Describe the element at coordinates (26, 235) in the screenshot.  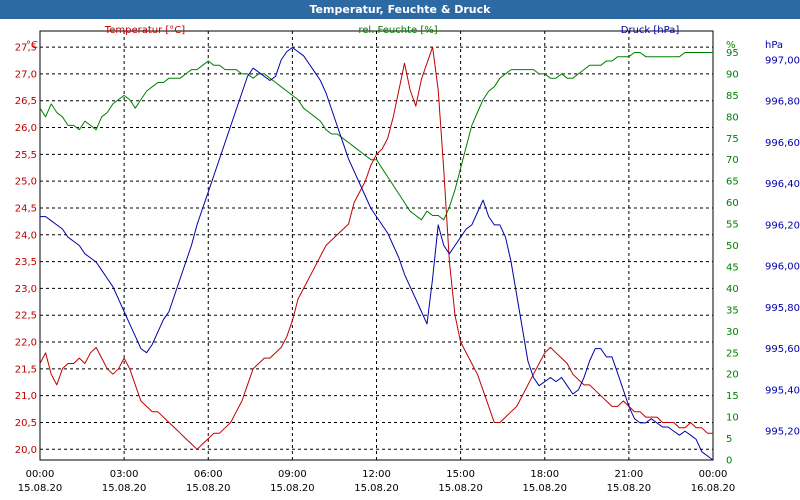
I see `temperature-tick-label: 24,0` at that location.